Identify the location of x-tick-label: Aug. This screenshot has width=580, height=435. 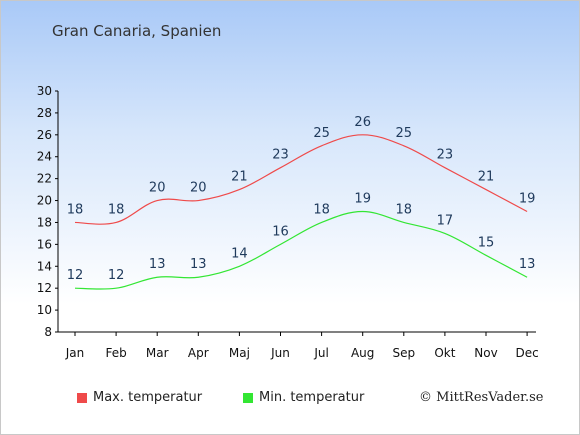
(362, 353).